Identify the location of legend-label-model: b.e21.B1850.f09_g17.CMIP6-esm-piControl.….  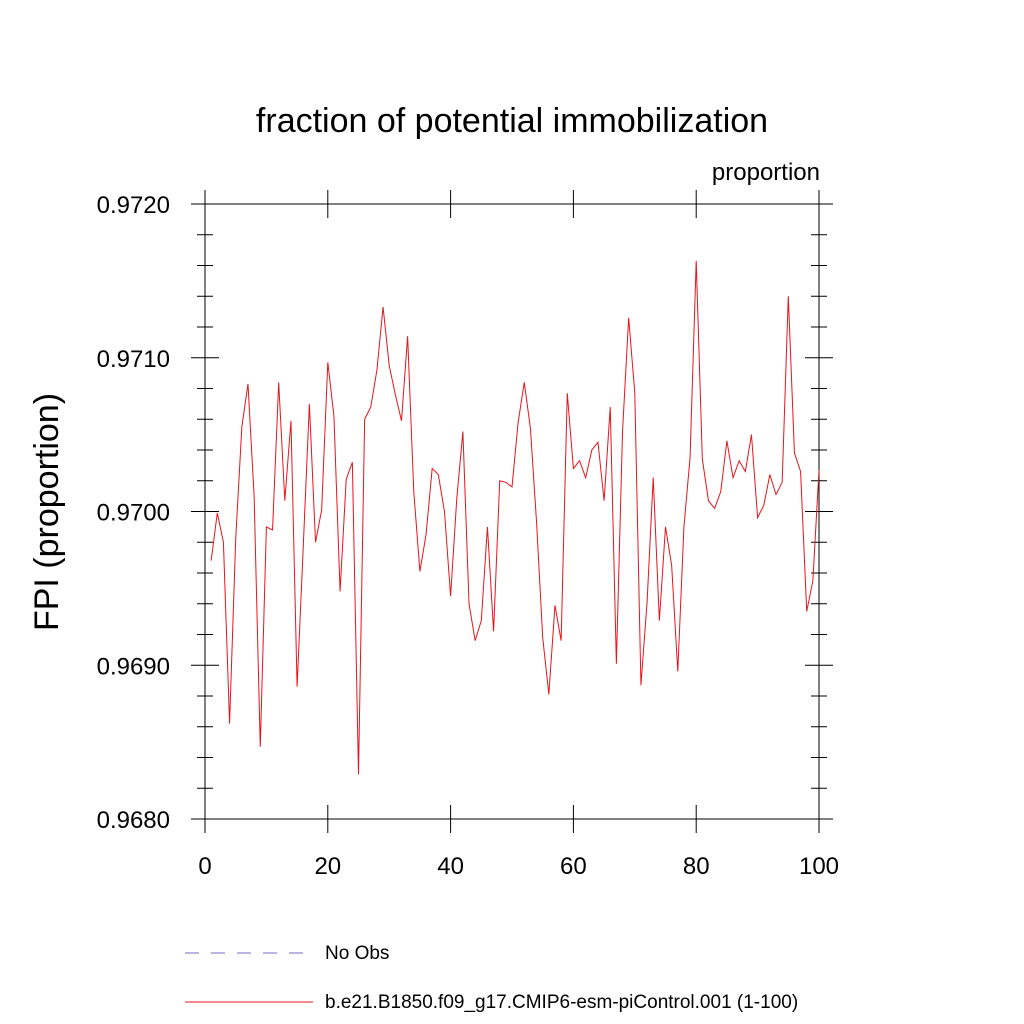
(561, 1002).